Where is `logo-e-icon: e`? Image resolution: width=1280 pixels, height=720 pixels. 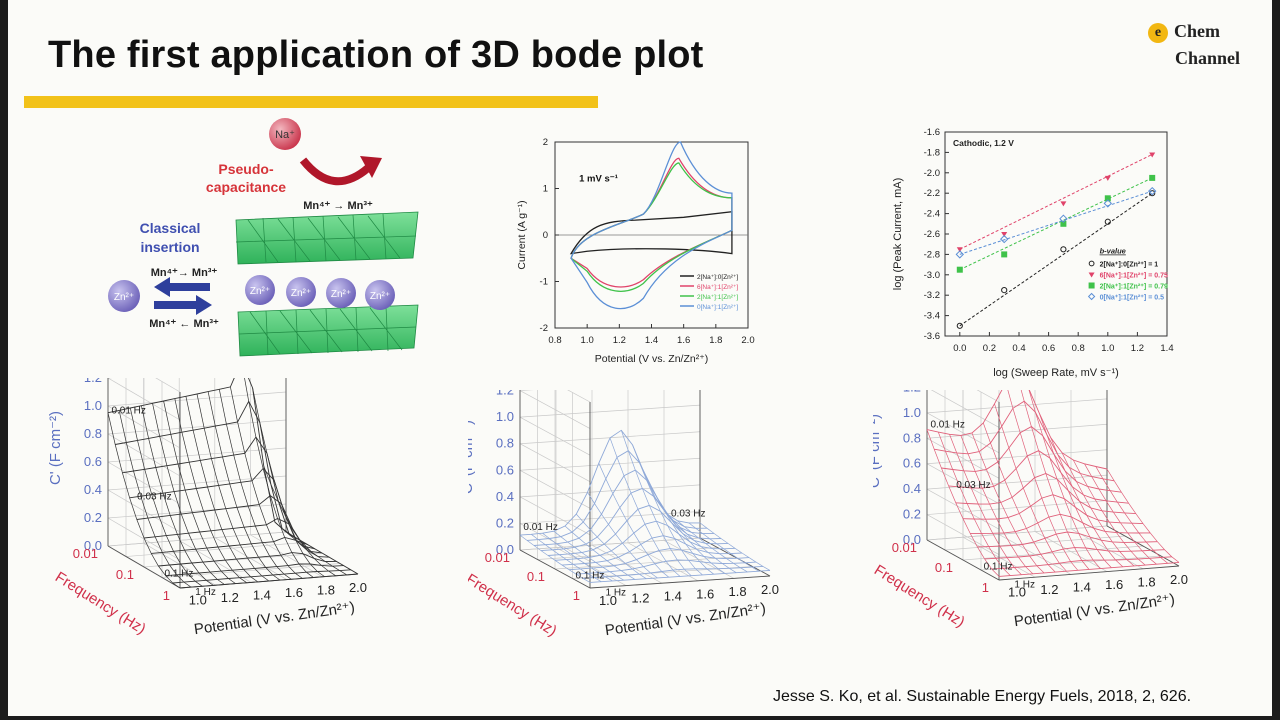
logo-e-icon: e is located at coordinates (1158, 33).